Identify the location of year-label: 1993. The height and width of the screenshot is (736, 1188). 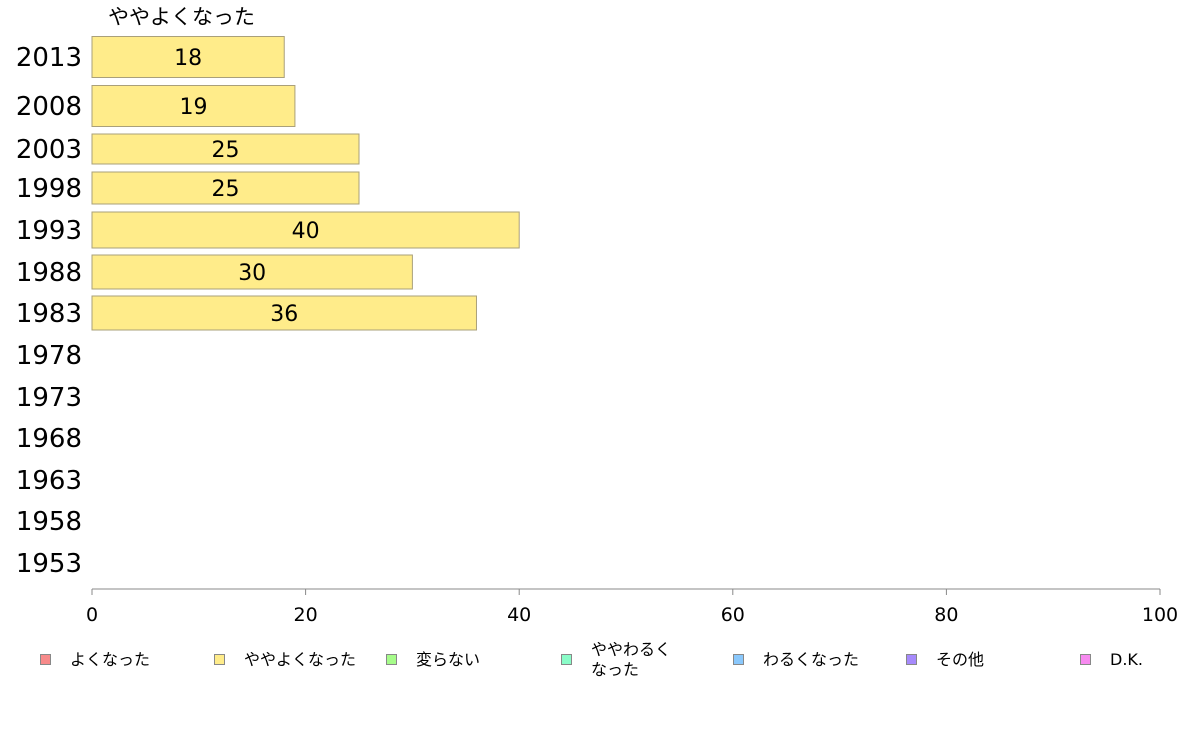
(49, 231).